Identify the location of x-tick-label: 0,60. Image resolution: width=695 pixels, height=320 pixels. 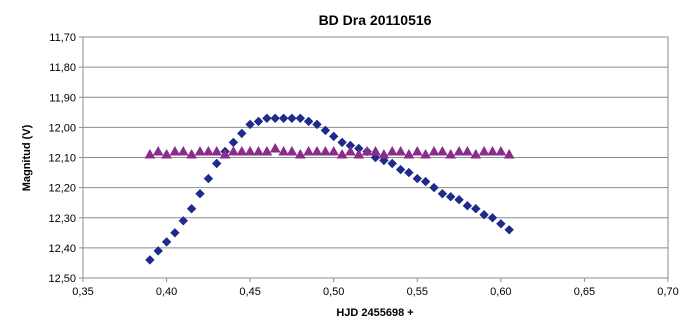
(500, 292).